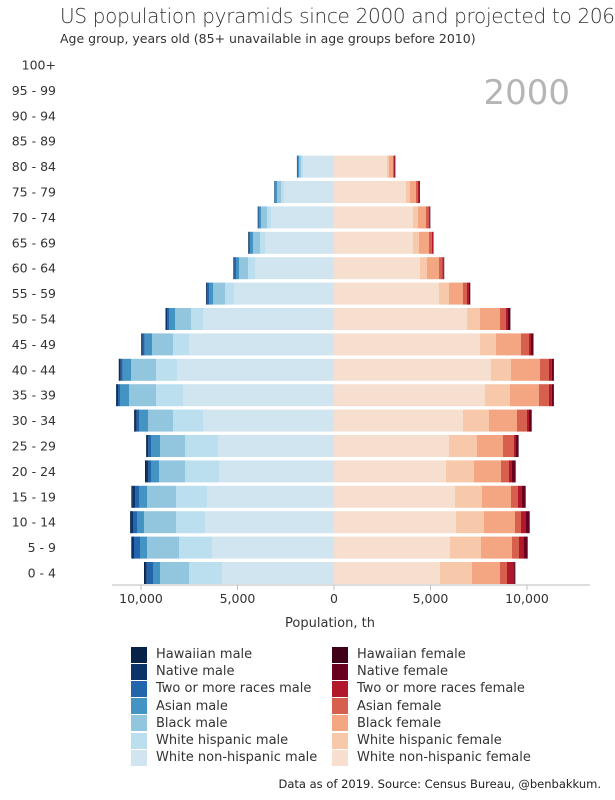 The height and width of the screenshot is (800, 615). I want to click on y-tick-label: 60 - 64, so click(34, 268).